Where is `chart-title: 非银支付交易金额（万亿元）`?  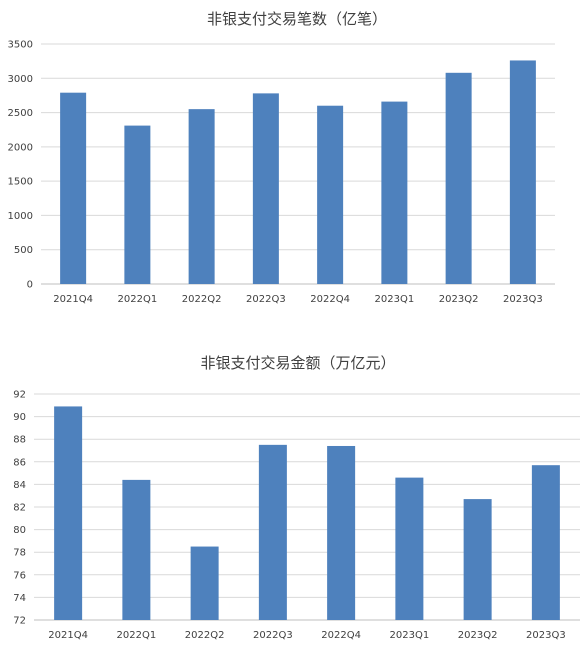 chart-title: 非银支付交易金额（万亿元） is located at coordinates (297, 363).